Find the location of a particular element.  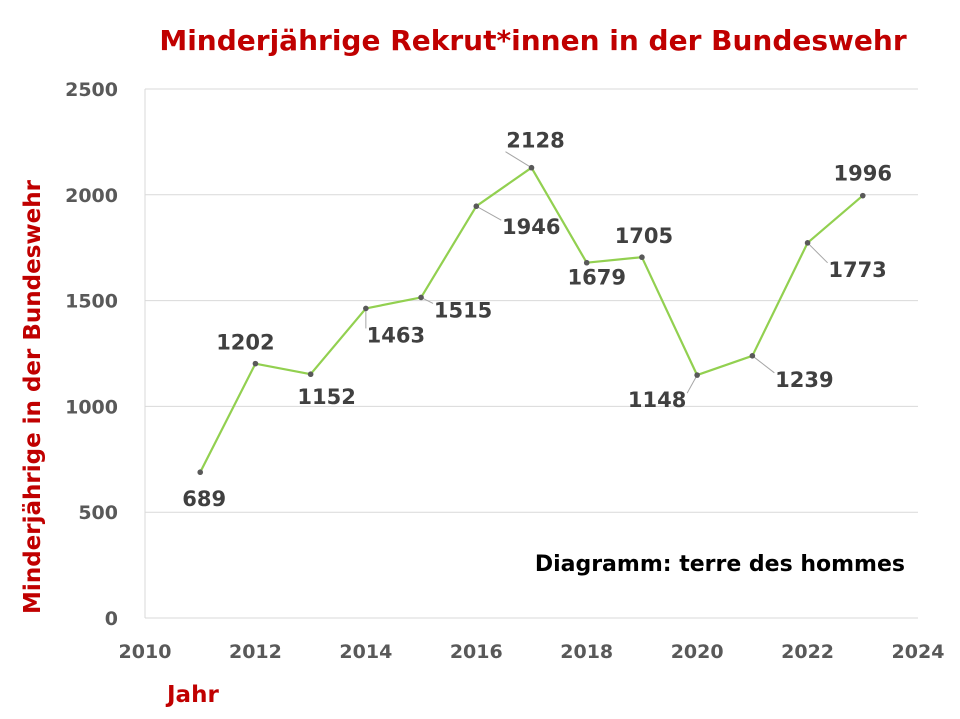

data-label: 1463 is located at coordinates (396, 335).